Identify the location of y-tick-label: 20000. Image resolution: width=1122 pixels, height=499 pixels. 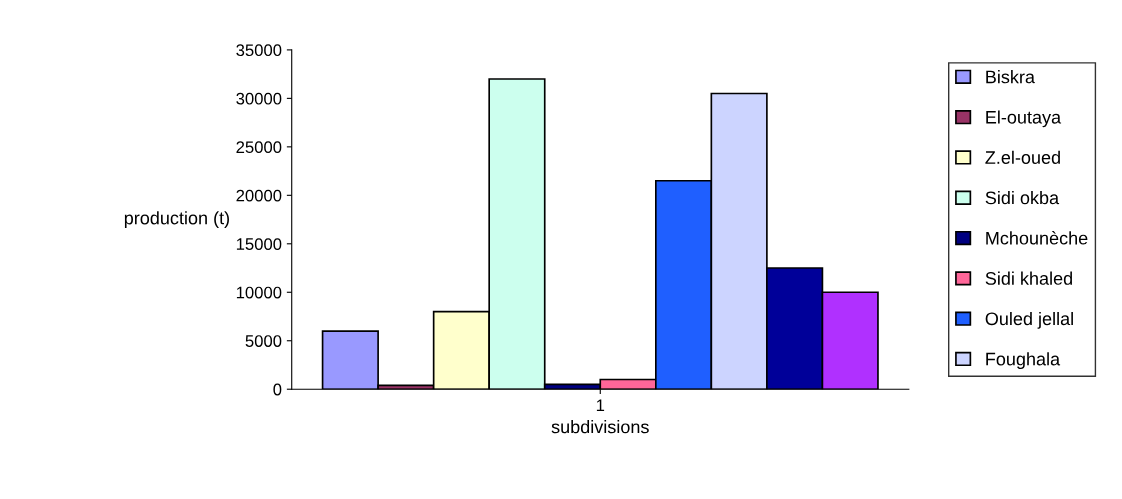
(259, 195).